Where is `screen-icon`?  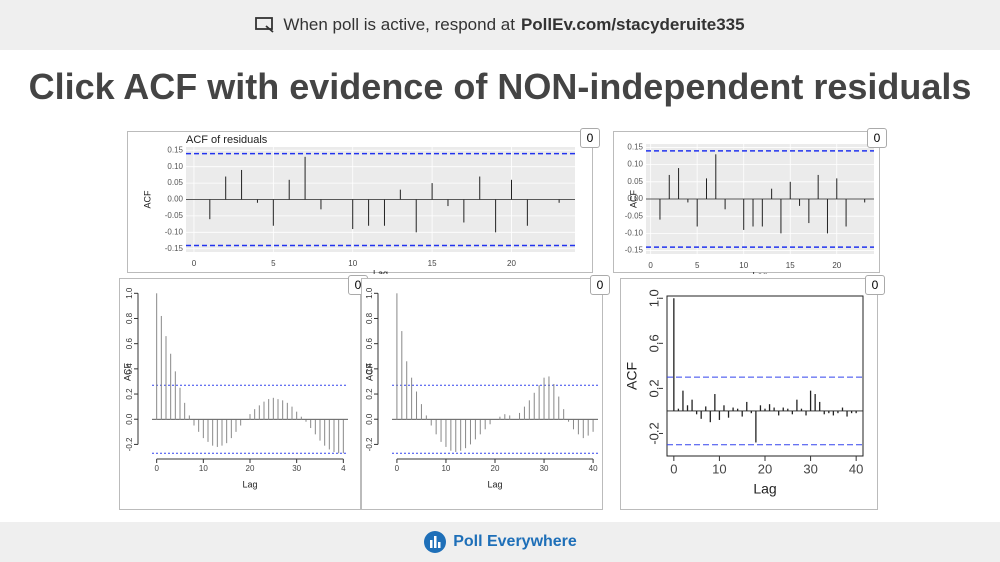 screen-icon is located at coordinates (265, 25).